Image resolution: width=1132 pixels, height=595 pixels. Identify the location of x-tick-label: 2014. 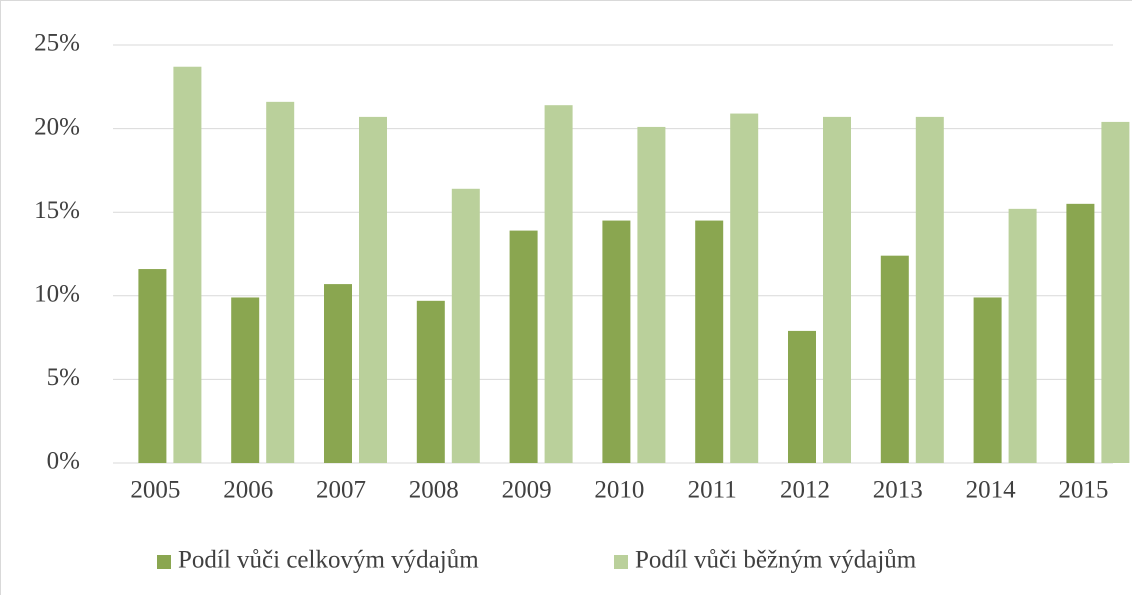
(991, 490).